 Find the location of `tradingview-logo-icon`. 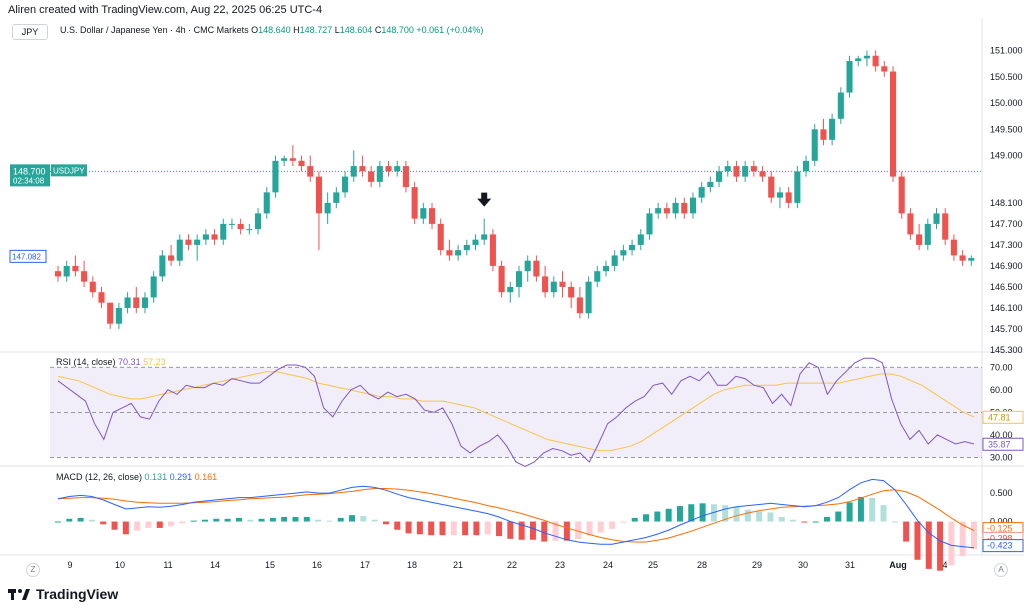

tradingview-logo-icon is located at coordinates (19, 594).